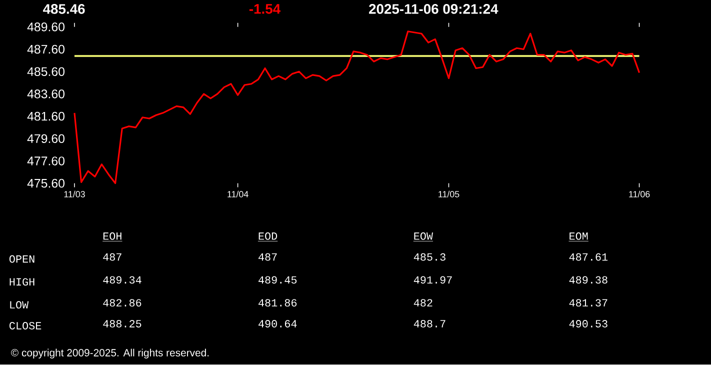 Image resolution: width=711 pixels, height=365 pixels. I want to click on text: 2025-11-06 09:21:24, so click(433, 9).